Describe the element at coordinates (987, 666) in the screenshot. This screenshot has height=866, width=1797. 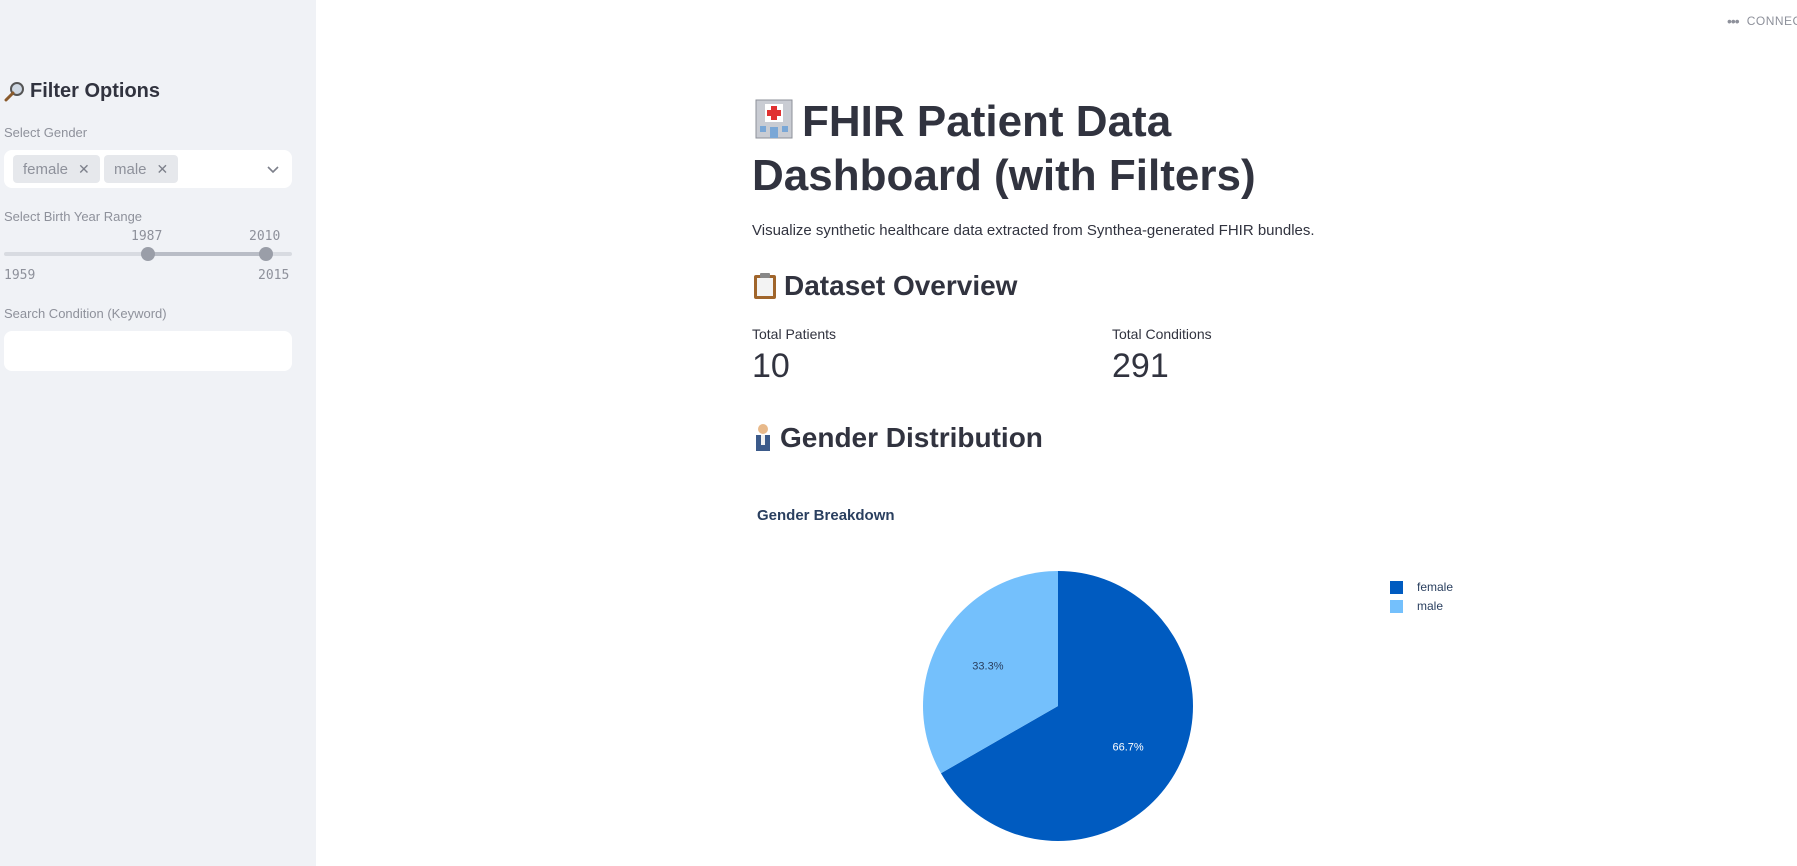
I see `pie-label-male: 33.3%` at that location.